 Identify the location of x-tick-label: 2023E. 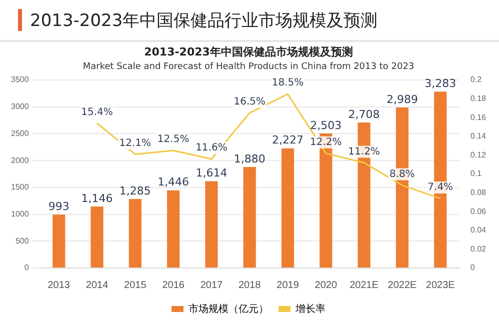
(441, 285).